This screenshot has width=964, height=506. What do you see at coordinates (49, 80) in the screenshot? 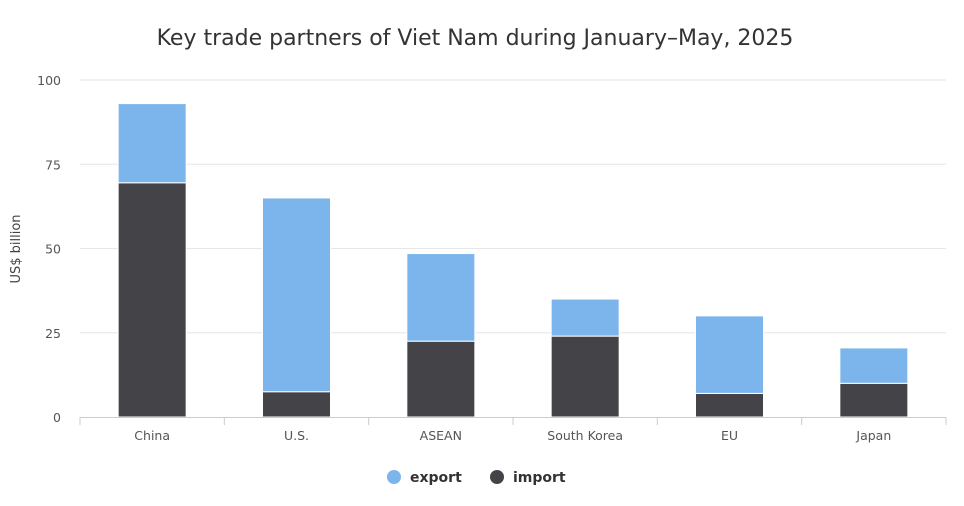
I see `y-tick-label: 100` at bounding box center [49, 80].